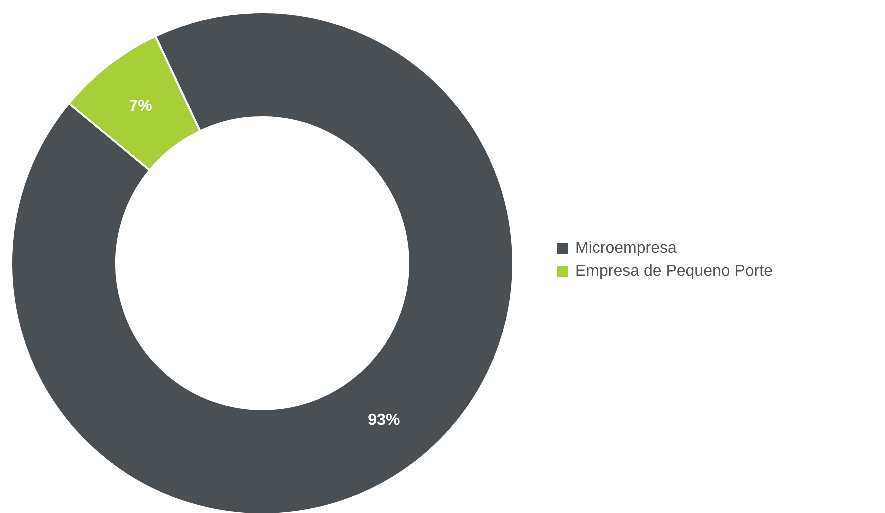  I want to click on legend-label: Empresa de Pequeno Porte, so click(675, 271).